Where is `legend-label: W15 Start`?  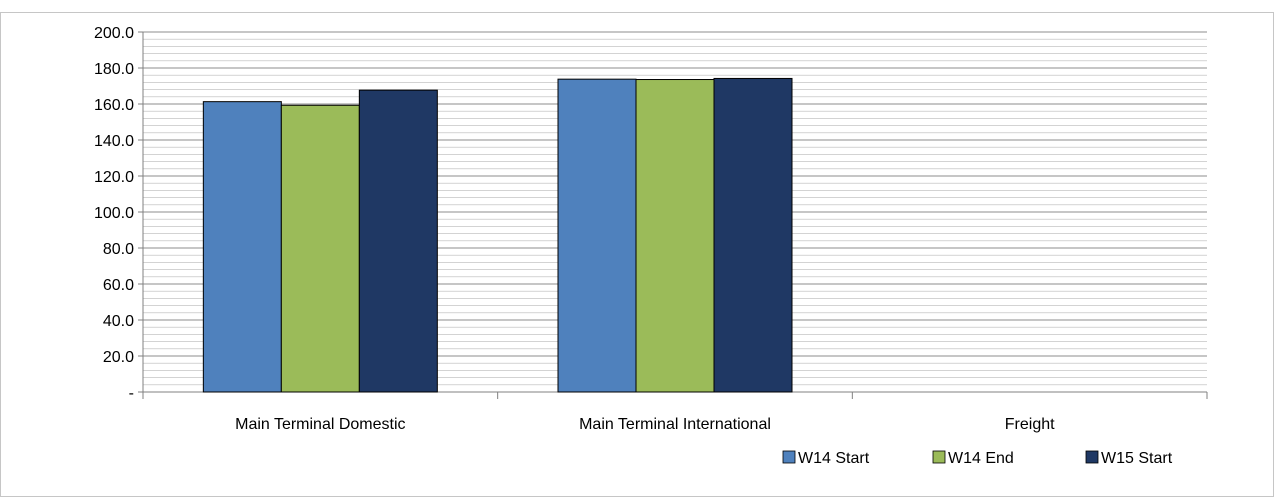
legend-label: W15 Start is located at coordinates (1137, 458).